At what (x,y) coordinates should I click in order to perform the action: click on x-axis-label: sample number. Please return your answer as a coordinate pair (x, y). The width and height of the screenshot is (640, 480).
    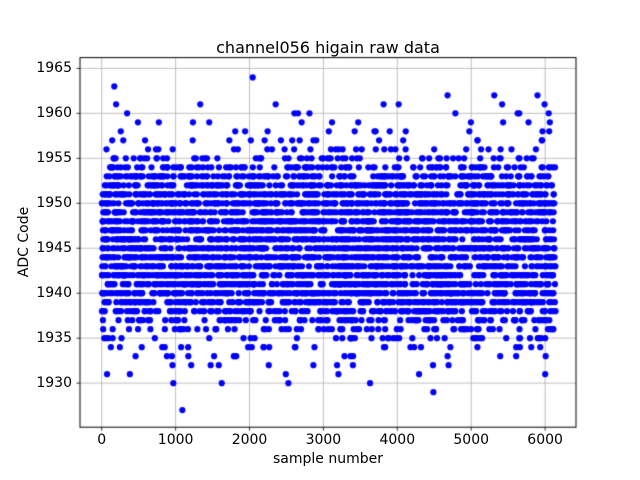
    Looking at the image, I should click on (328, 459).